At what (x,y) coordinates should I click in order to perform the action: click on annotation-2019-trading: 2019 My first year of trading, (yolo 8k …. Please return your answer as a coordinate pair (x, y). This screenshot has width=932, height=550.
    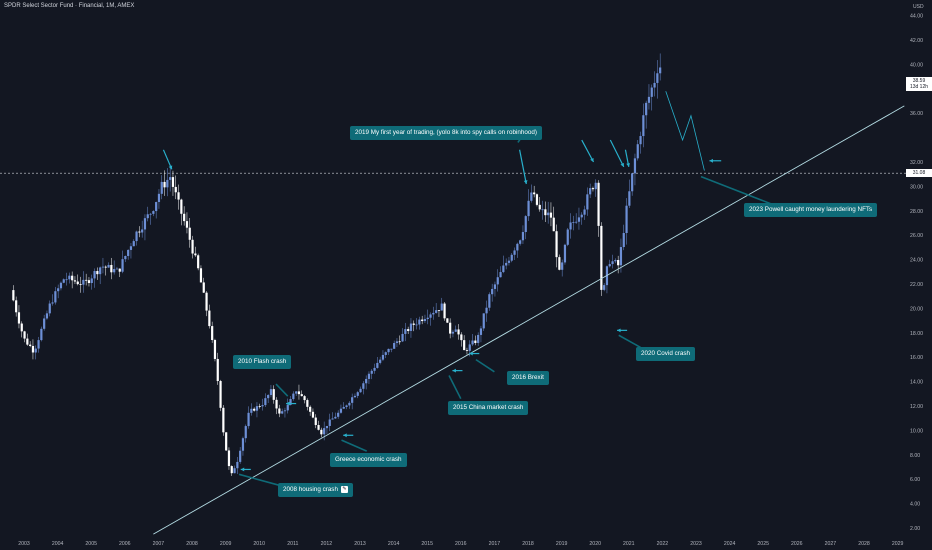
    Looking at the image, I should click on (446, 133).